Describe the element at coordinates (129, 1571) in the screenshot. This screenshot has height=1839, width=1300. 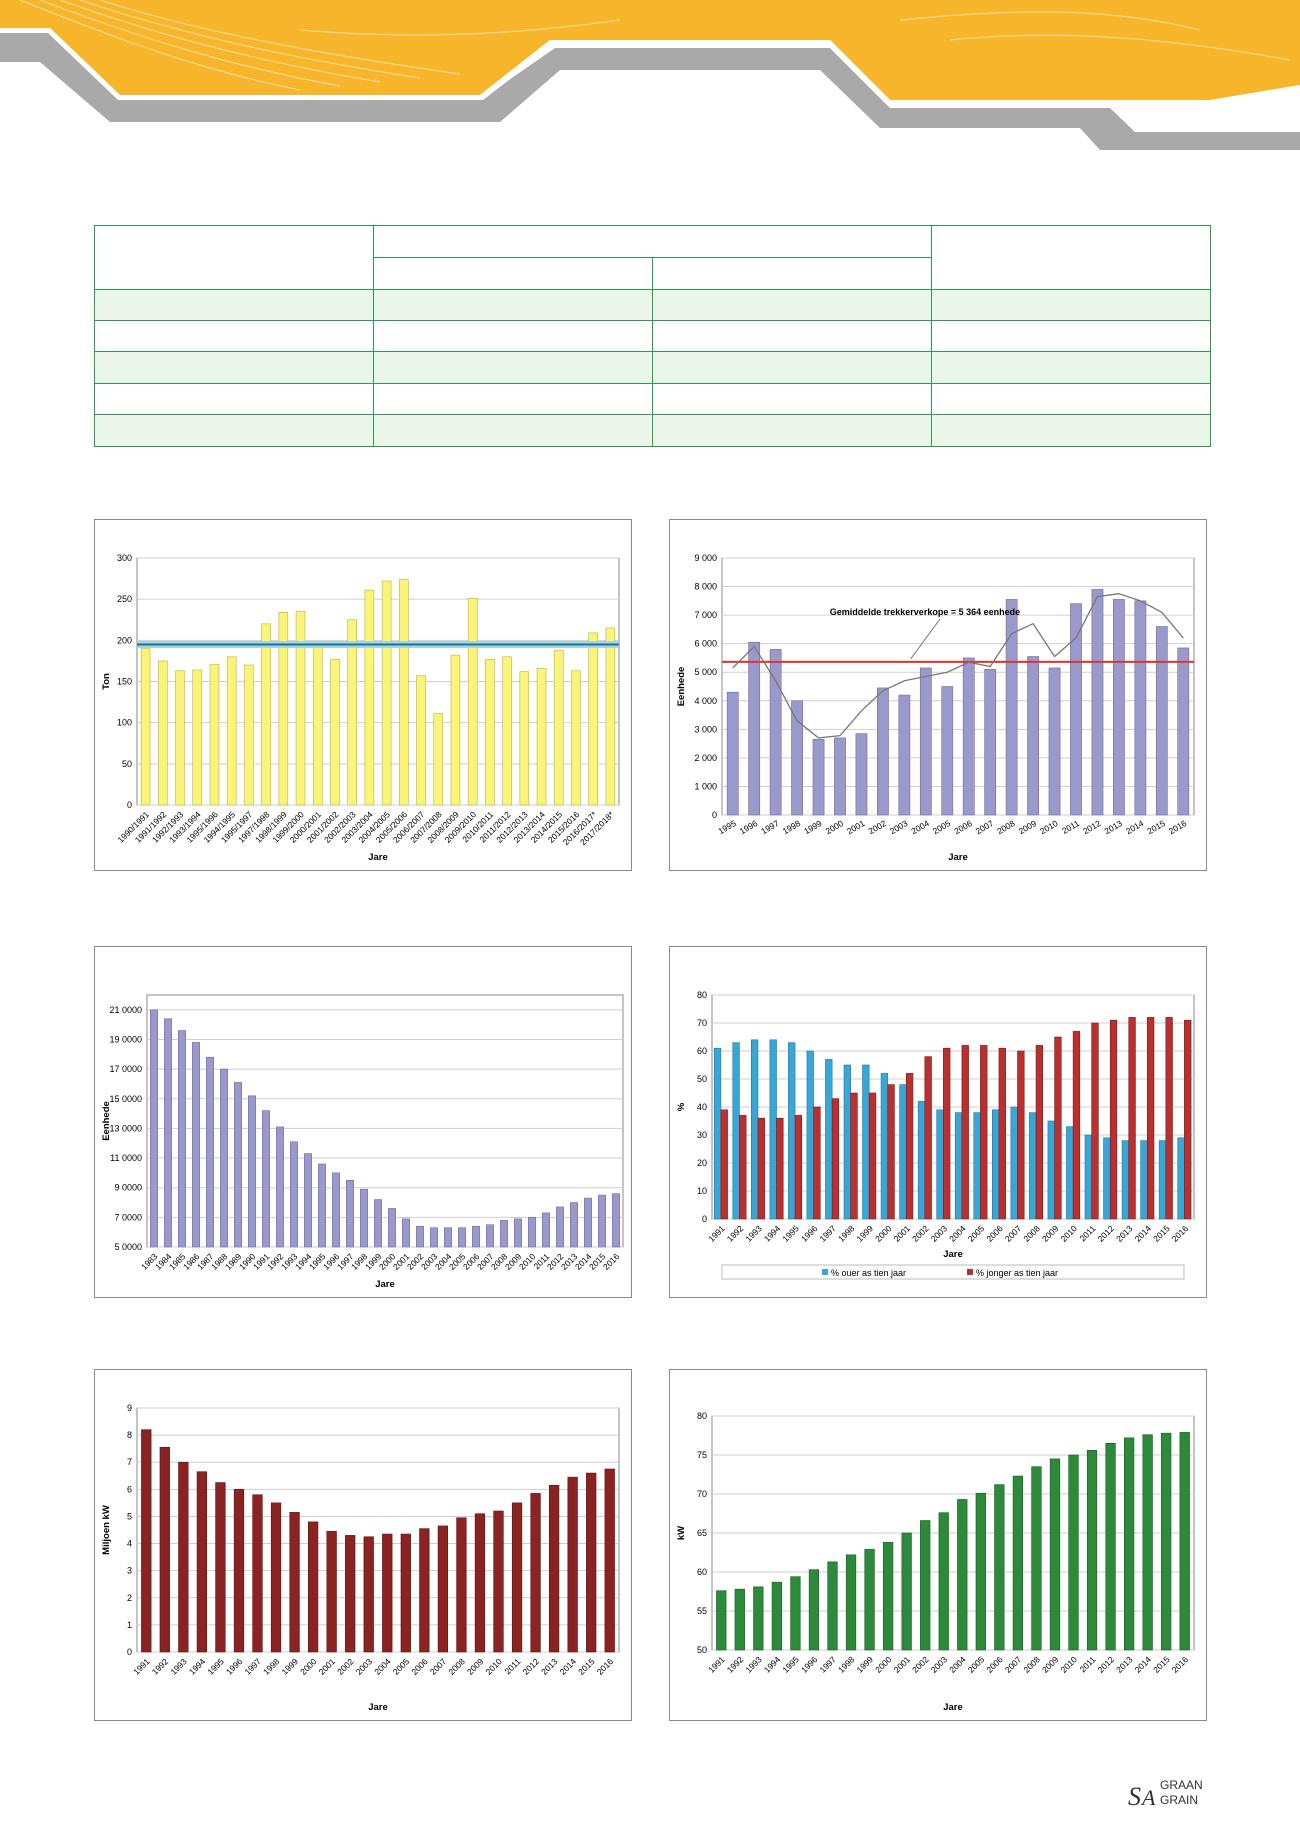
I see `y-tick-label: 3` at that location.